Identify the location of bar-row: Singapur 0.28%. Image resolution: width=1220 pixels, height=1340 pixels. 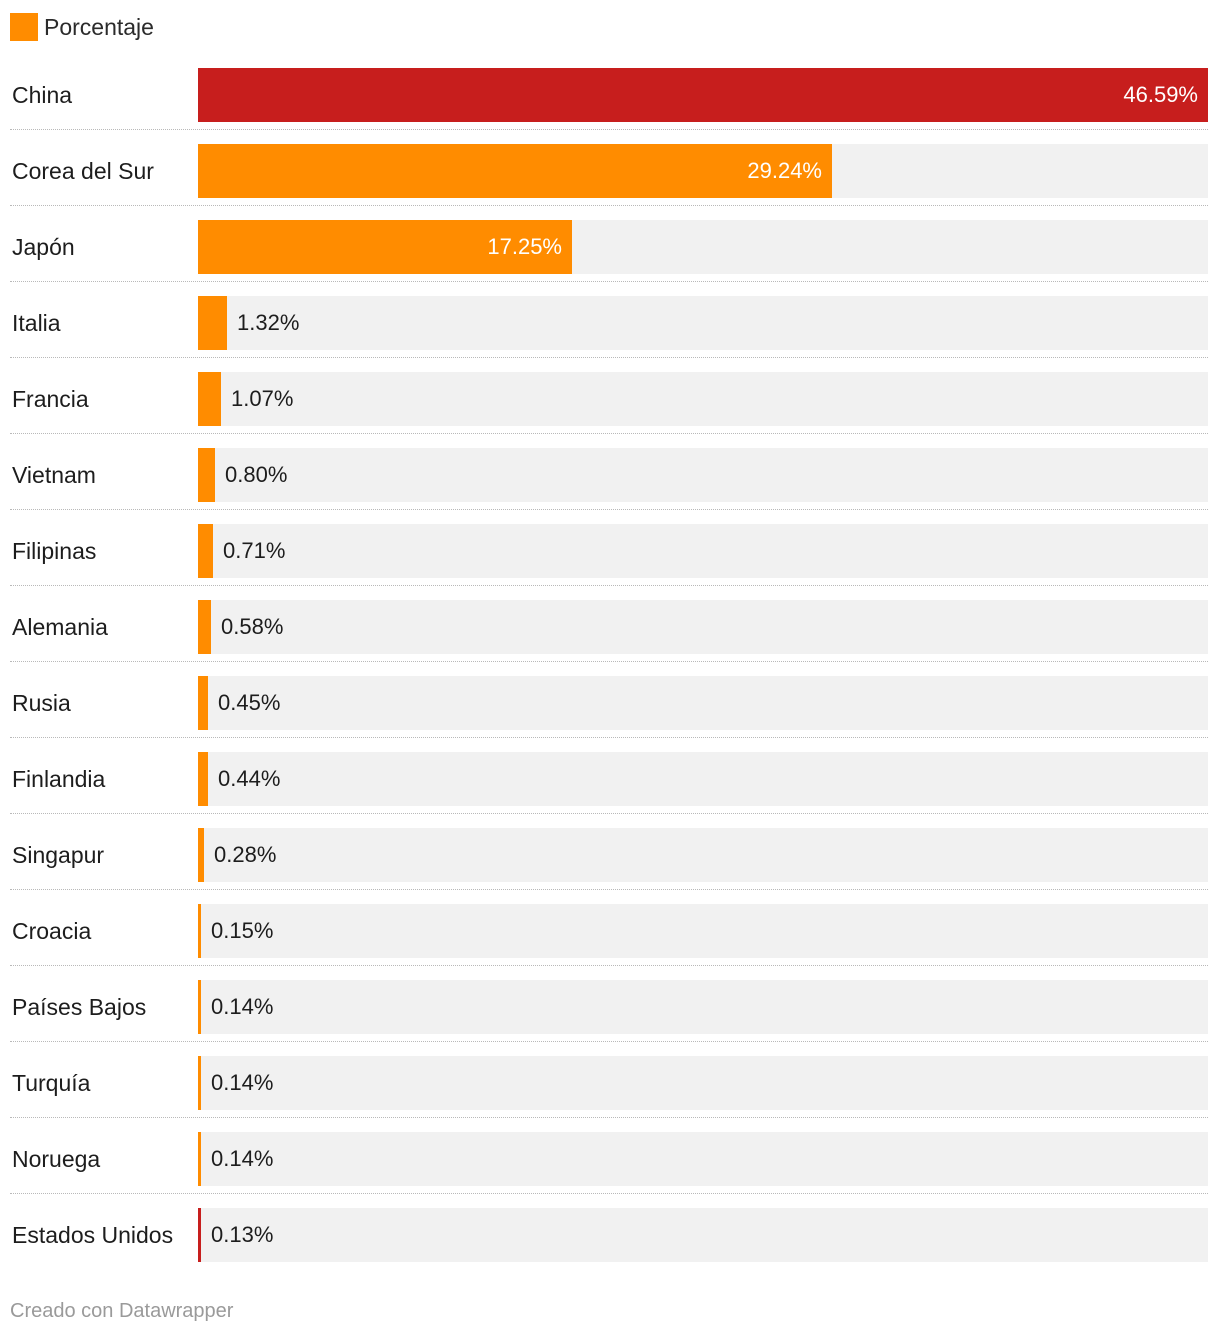
(610, 852).